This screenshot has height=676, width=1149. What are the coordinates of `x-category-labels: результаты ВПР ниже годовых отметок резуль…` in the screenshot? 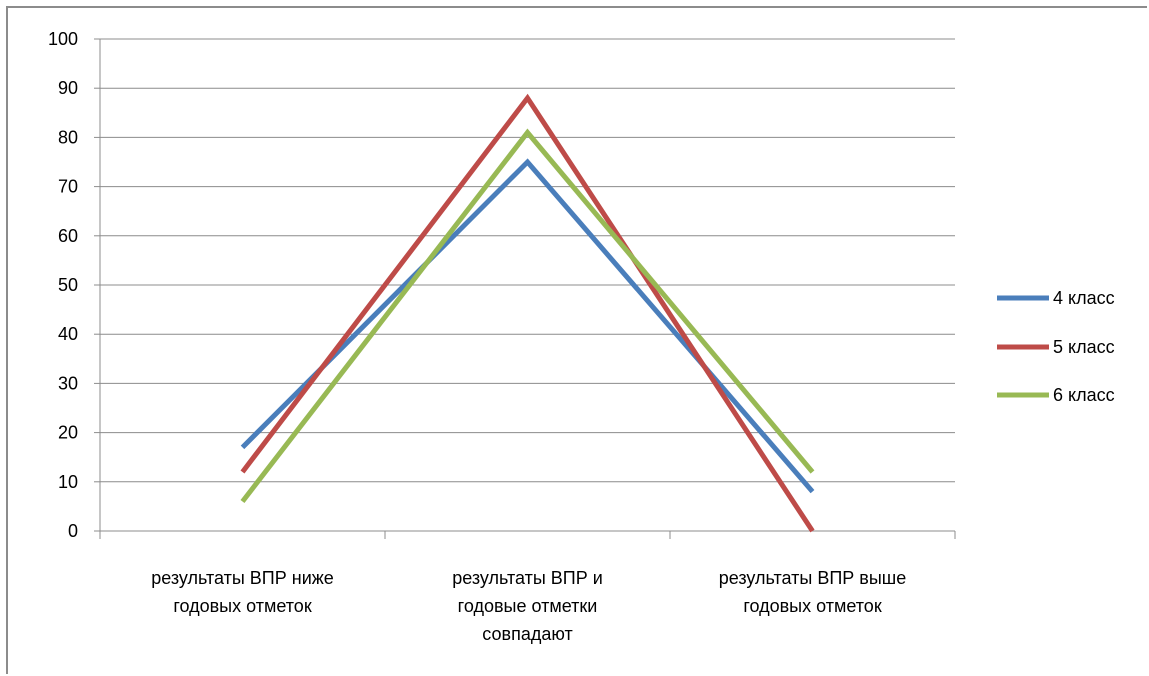 It's located at (528, 606).